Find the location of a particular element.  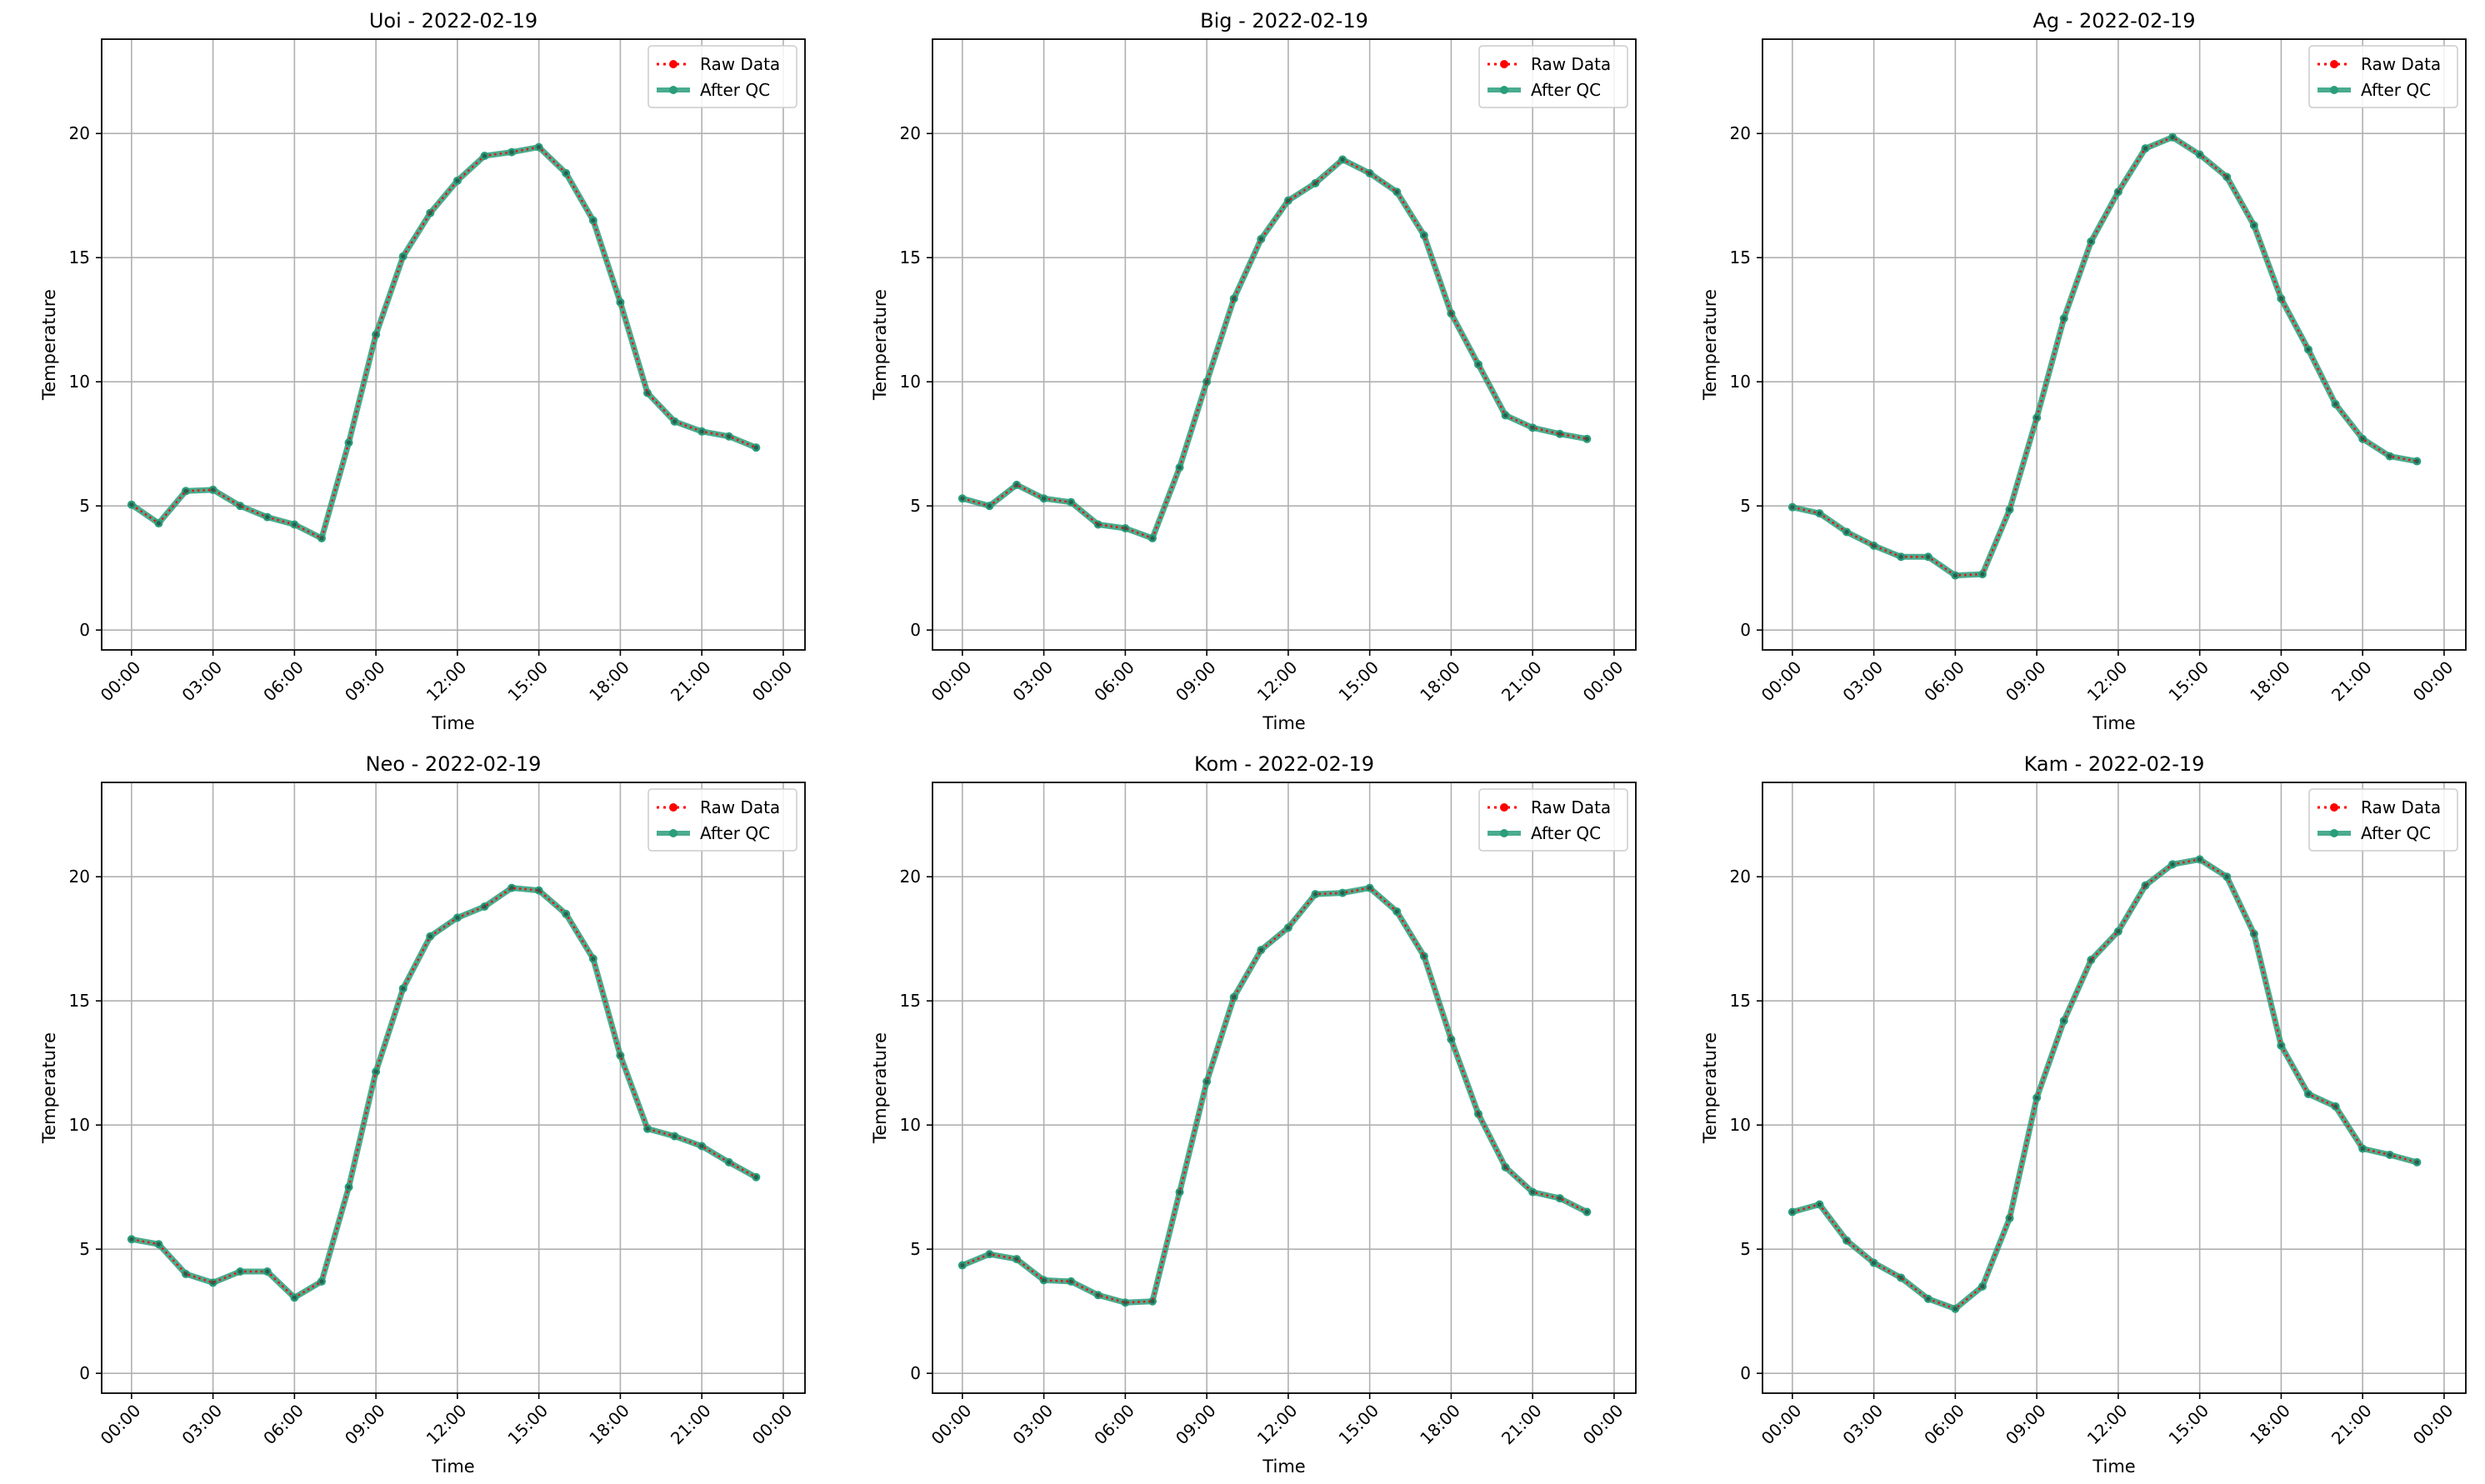

series-line-after-qc is located at coordinates (1274, 1095).